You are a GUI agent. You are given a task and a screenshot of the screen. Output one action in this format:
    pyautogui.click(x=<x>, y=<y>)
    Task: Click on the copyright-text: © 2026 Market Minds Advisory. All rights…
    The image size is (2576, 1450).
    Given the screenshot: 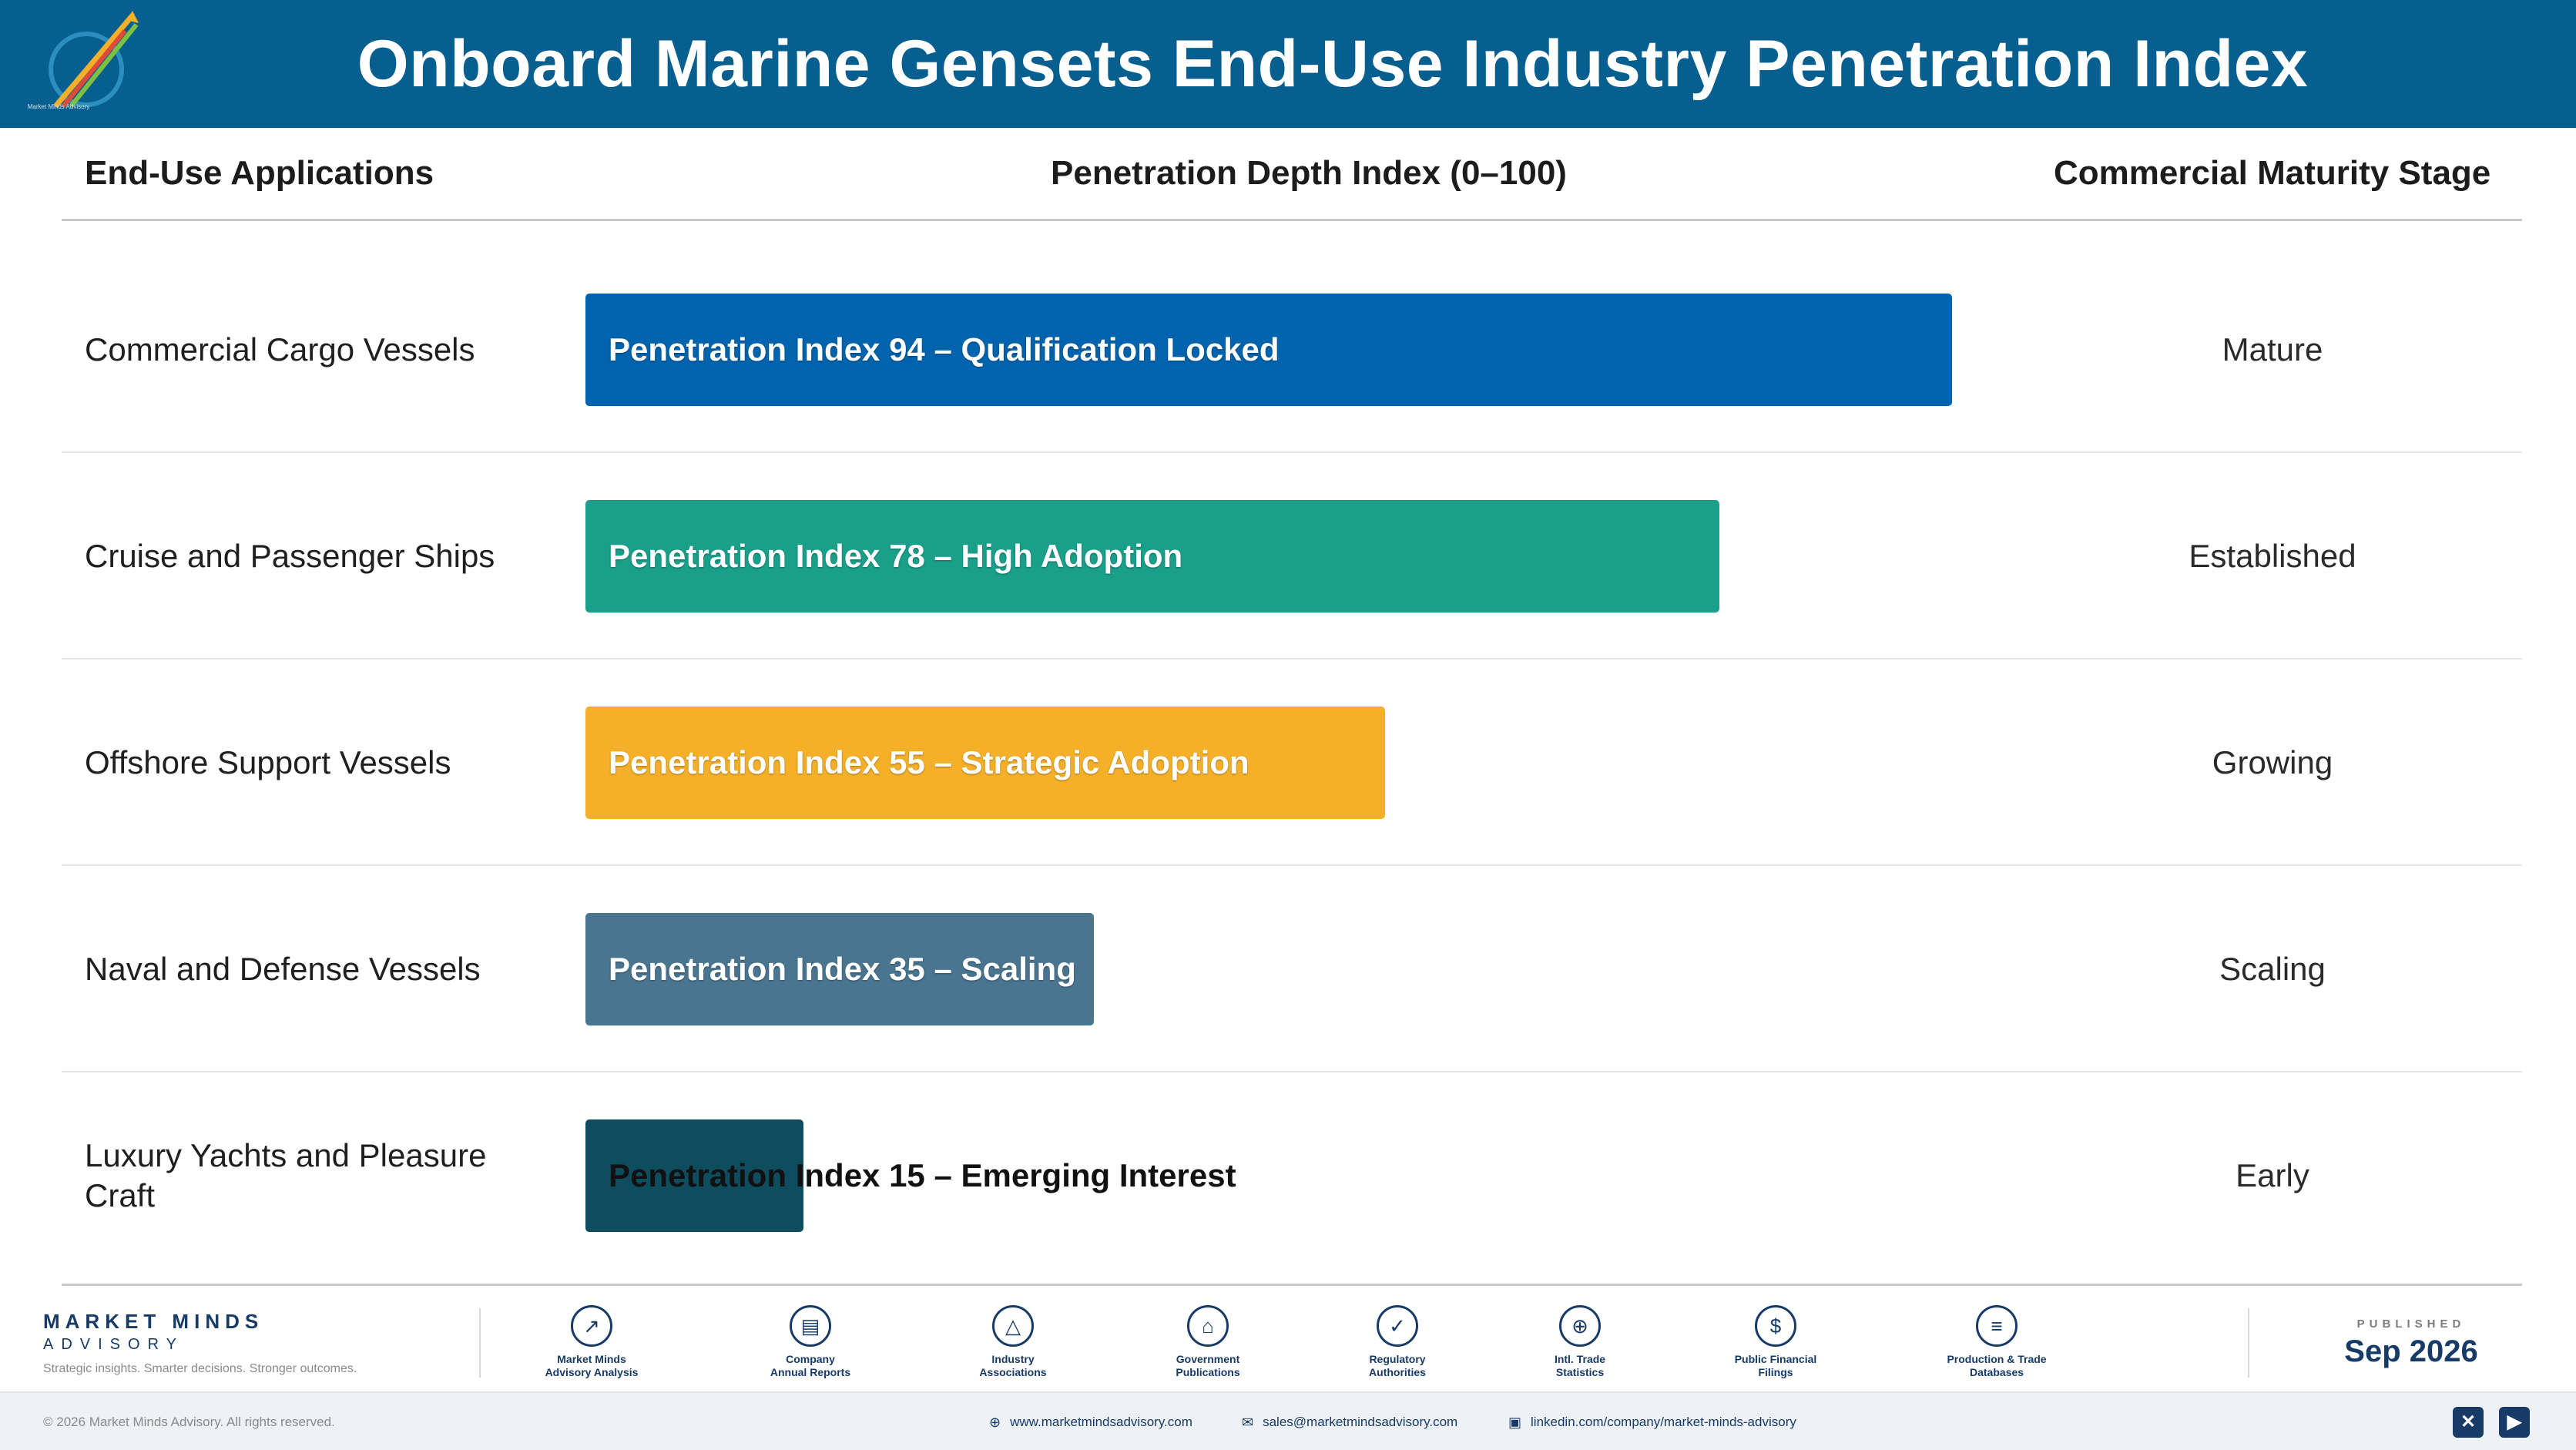 What is the action you would take?
    pyautogui.click(x=189, y=1422)
    